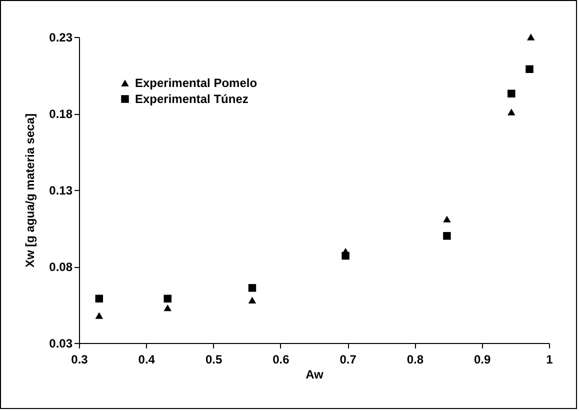  Describe the element at coordinates (483, 359) in the screenshot. I see `x-tick-label: 0.9` at that location.